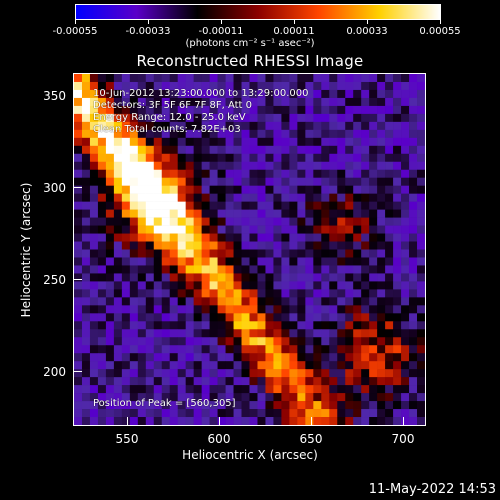 The height and width of the screenshot is (500, 500). What do you see at coordinates (219, 439) in the screenshot?
I see `x-tick-label: 600` at bounding box center [219, 439].